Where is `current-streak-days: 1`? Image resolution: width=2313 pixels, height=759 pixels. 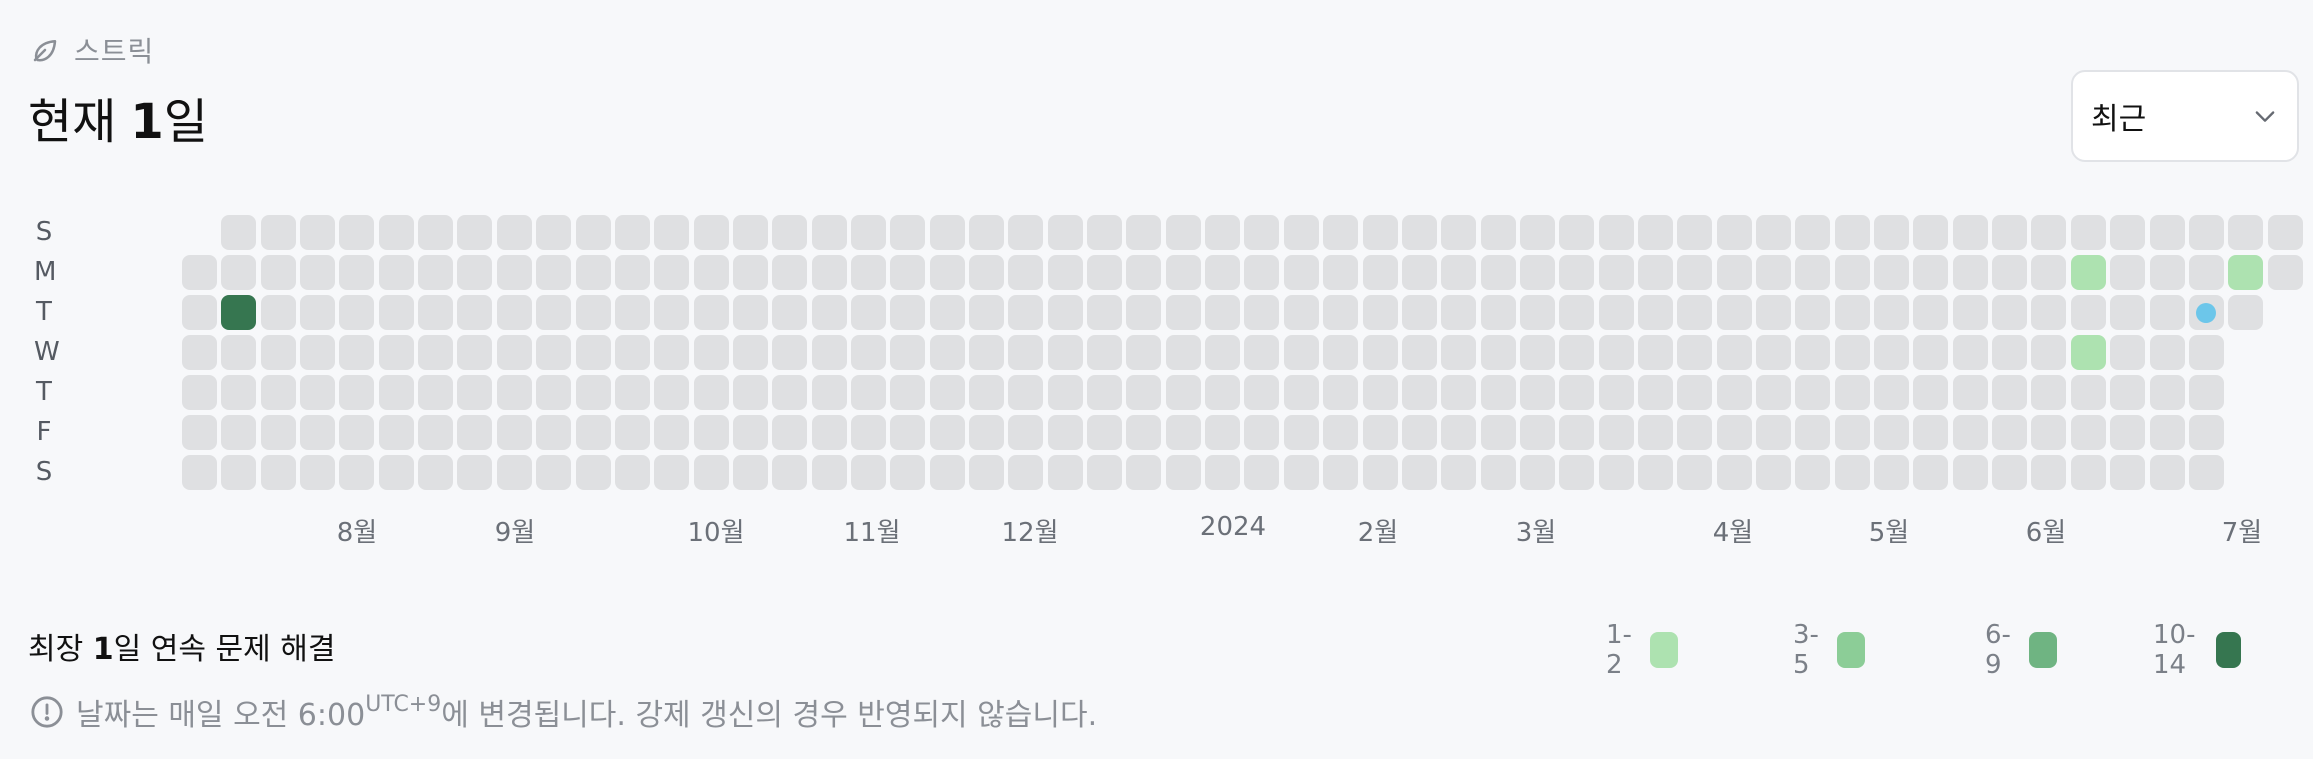 current-streak-days: 1 is located at coordinates (147, 122).